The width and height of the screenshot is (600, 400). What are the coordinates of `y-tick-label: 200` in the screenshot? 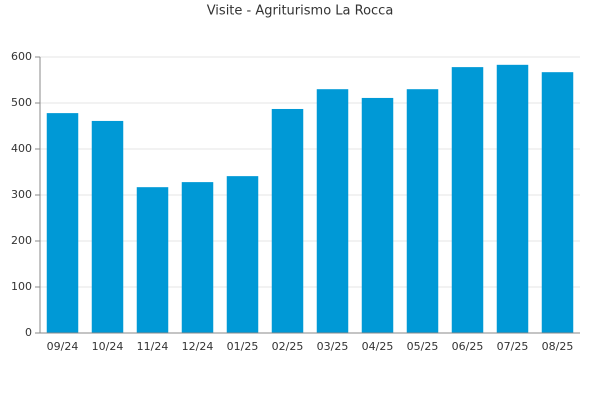 It's located at (21, 240).